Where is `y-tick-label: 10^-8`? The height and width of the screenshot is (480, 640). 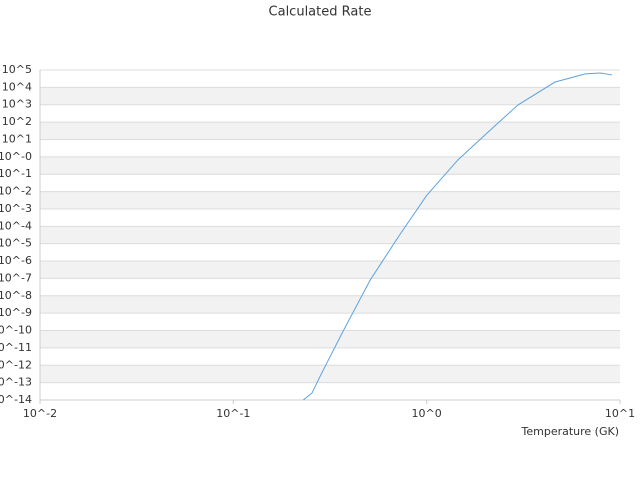
y-tick-label: 10^-8 is located at coordinates (16, 295).